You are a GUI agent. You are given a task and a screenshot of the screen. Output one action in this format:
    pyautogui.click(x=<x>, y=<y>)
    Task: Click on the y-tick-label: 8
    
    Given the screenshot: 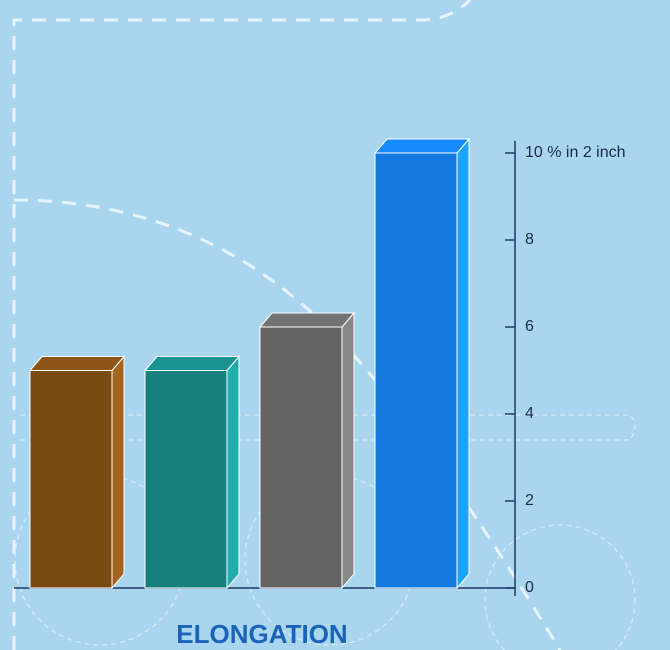 What is the action you would take?
    pyautogui.click(x=529, y=239)
    